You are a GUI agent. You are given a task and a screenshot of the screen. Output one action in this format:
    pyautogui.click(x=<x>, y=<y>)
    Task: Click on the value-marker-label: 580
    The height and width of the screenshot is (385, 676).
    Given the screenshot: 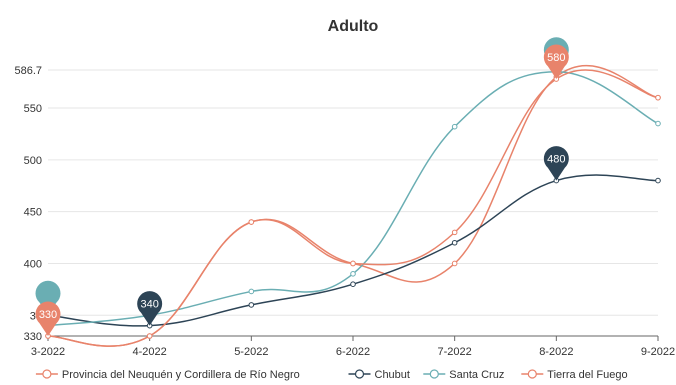 What is the action you would take?
    pyautogui.click(x=556, y=58)
    